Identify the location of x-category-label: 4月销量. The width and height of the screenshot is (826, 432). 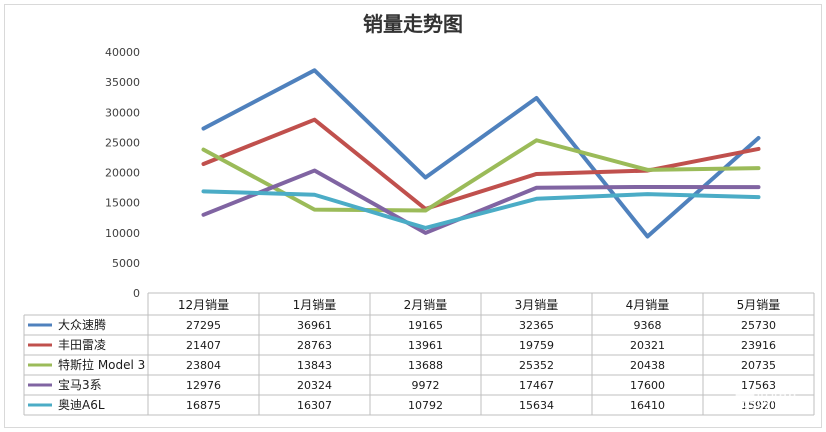
(648, 305).